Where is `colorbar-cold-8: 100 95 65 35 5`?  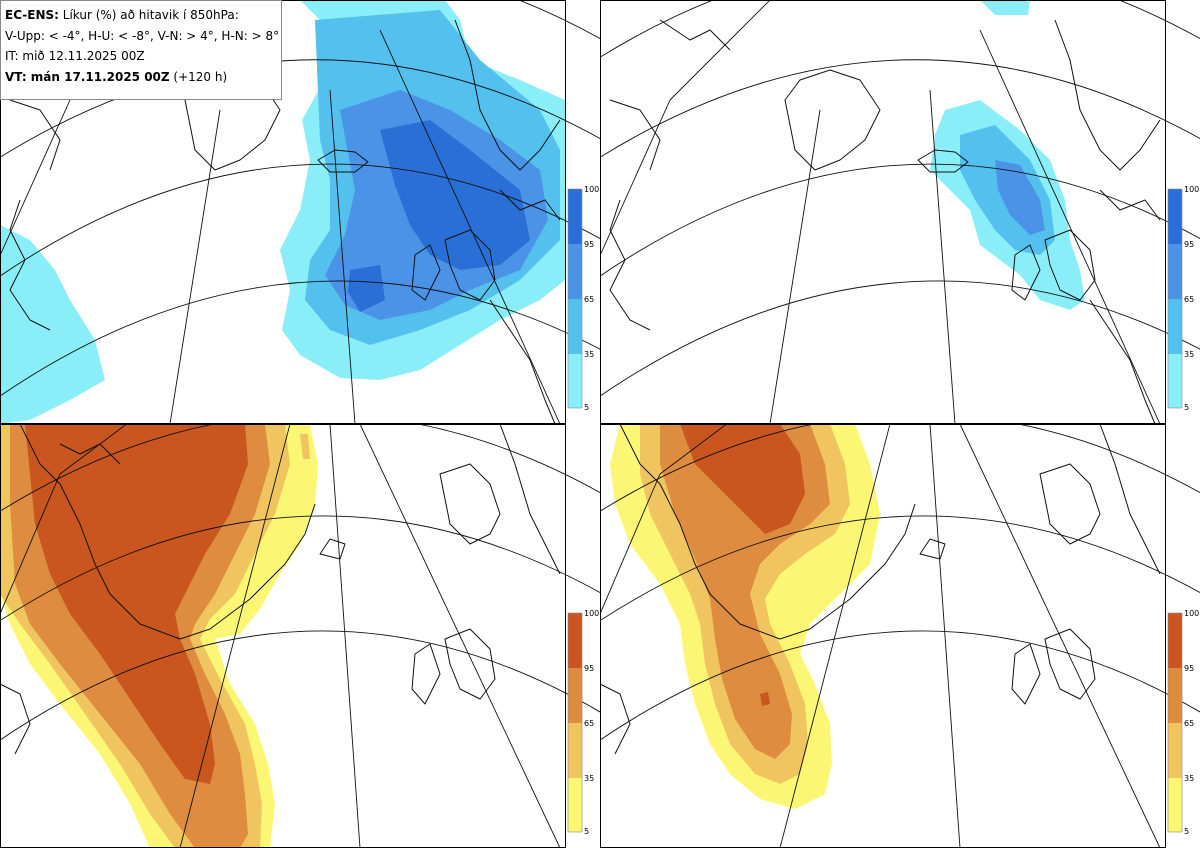
colorbar-cold-8: 100 95 65 35 5 is located at coordinates (1183, 298).